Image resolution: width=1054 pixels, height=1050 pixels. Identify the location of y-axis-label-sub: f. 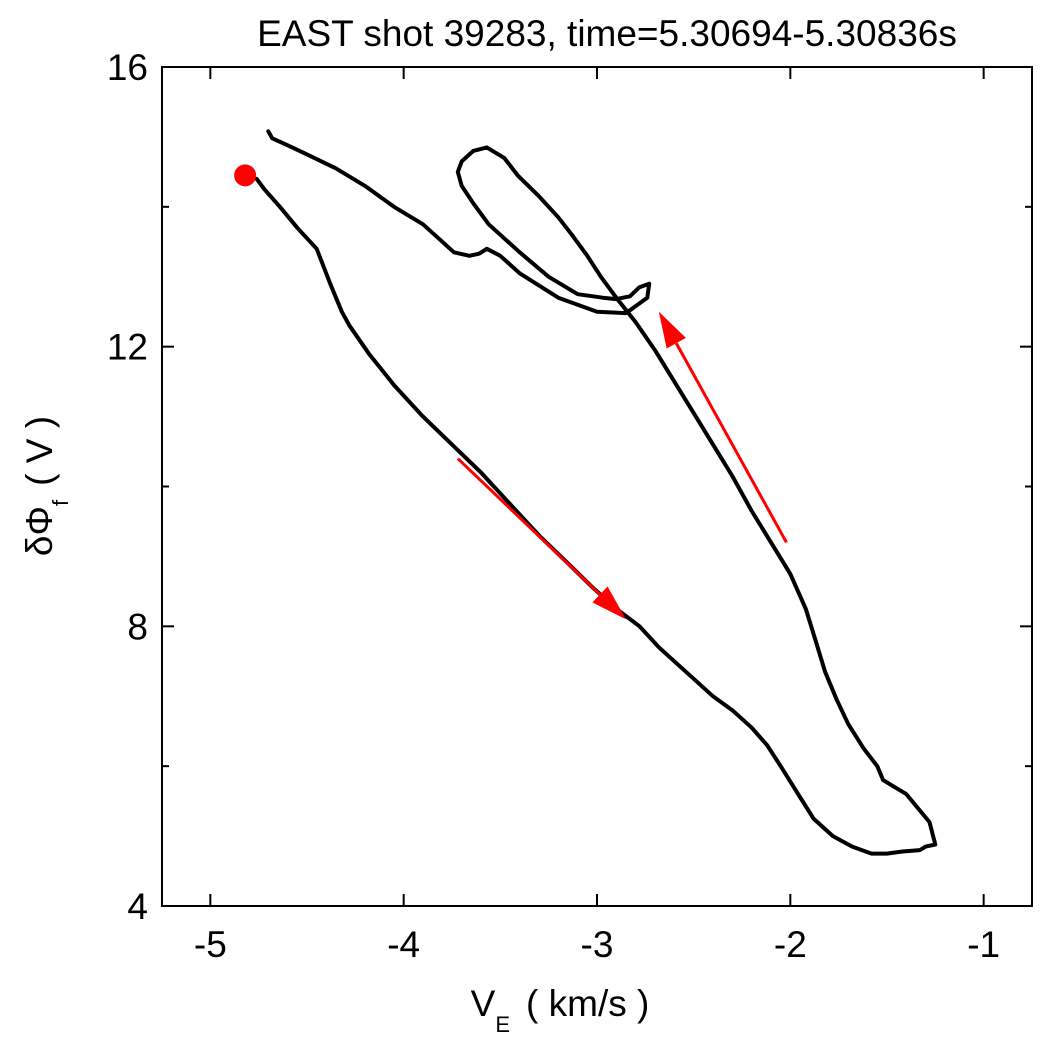
(60, 502).